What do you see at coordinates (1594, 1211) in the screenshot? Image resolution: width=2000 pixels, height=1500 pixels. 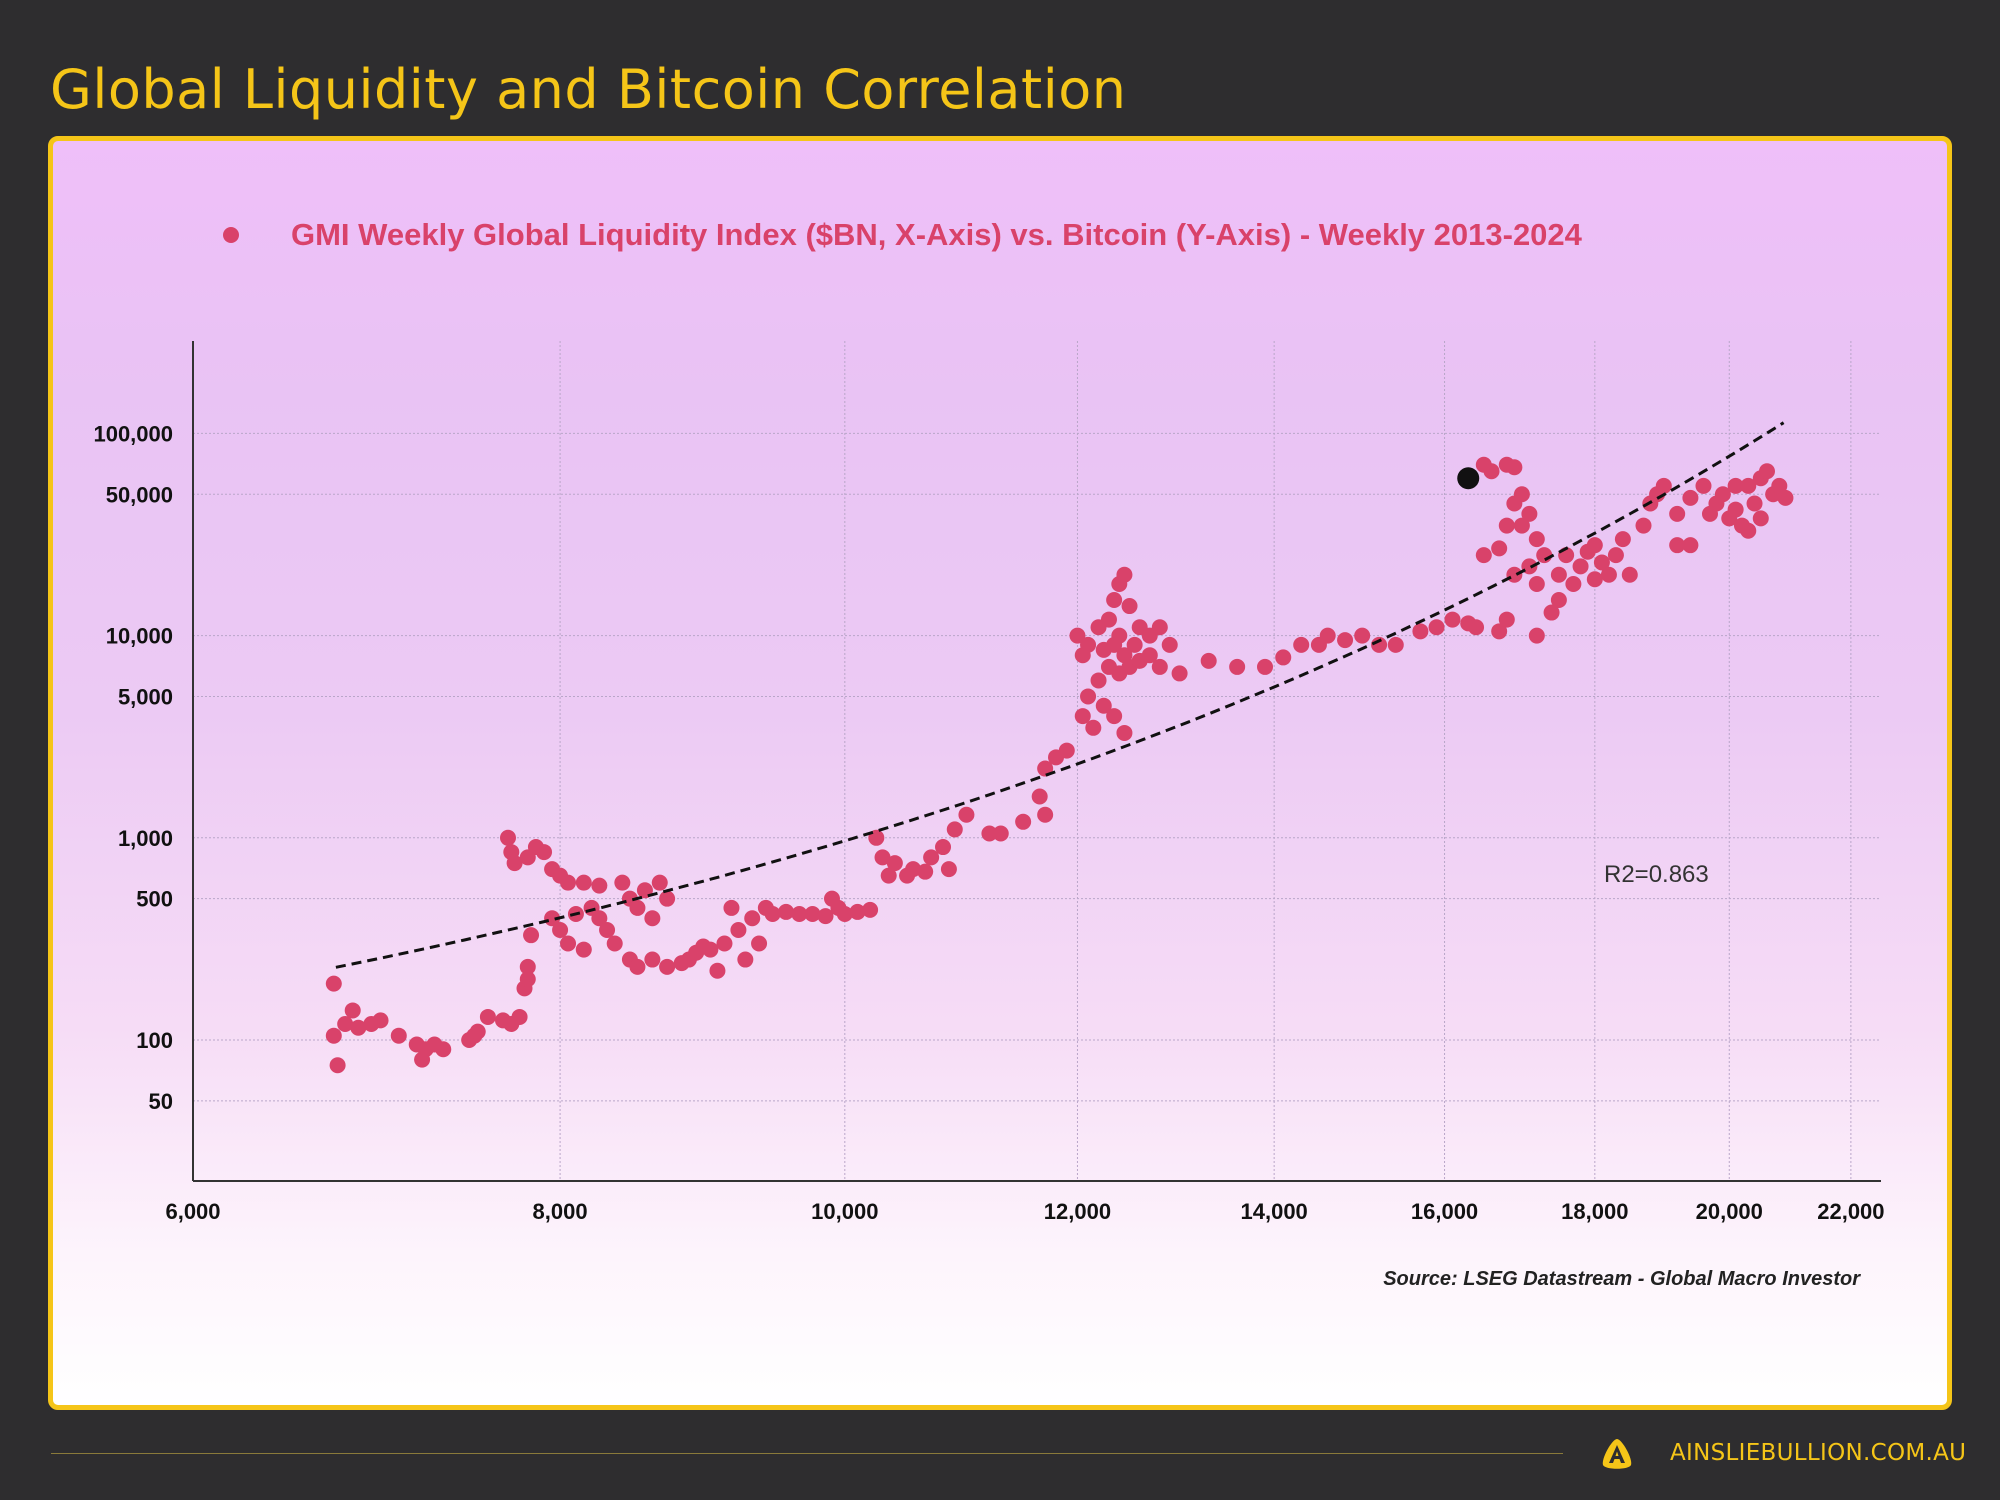 I see `x-tick-label: 18,000` at bounding box center [1594, 1211].